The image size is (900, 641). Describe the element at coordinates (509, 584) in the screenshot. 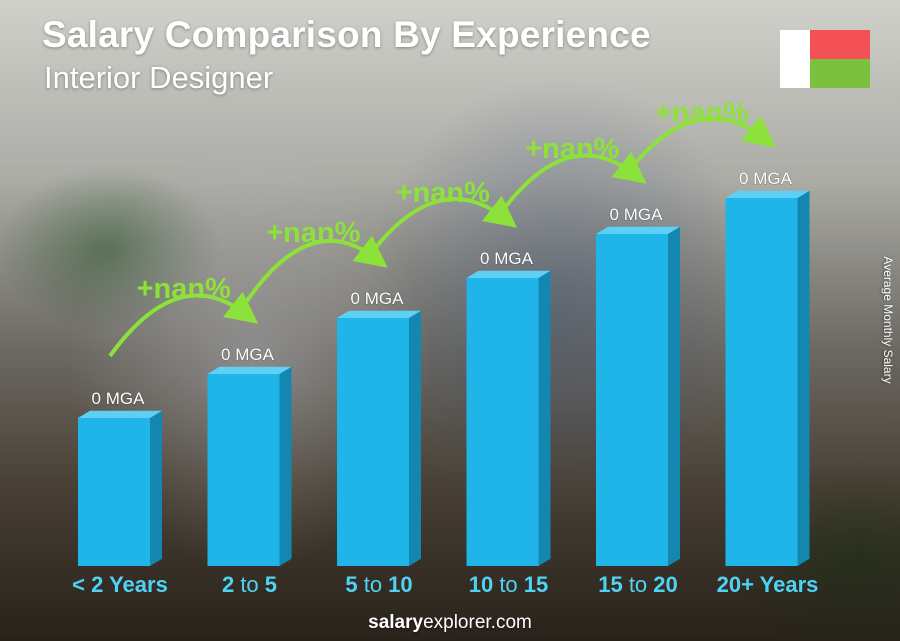

I see `category-label: 10 to 15` at that location.